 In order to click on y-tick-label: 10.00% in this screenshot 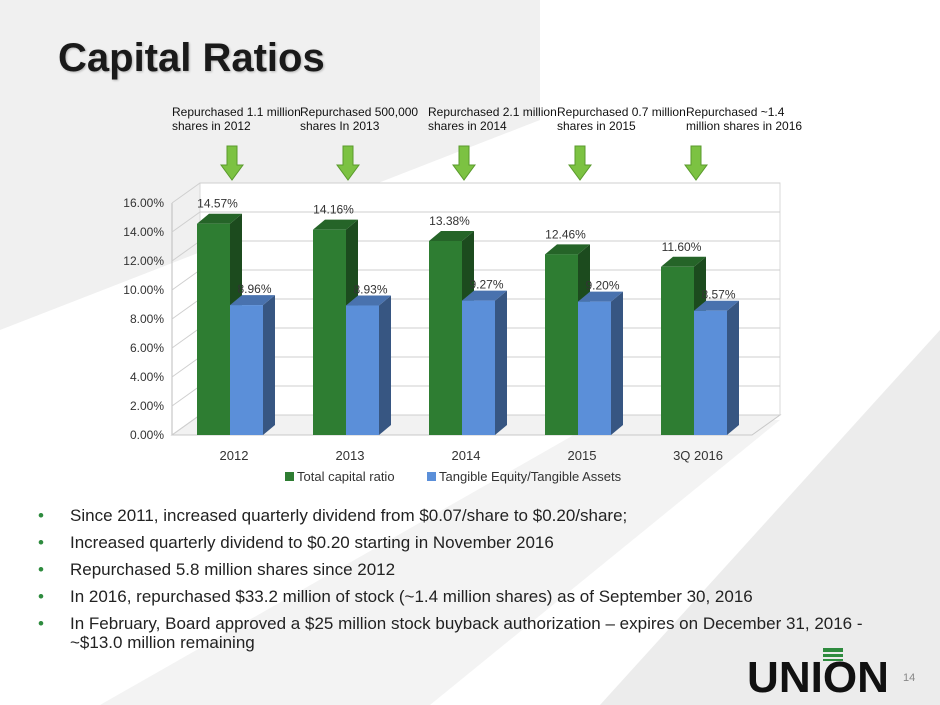, I will do `click(143, 290)`.